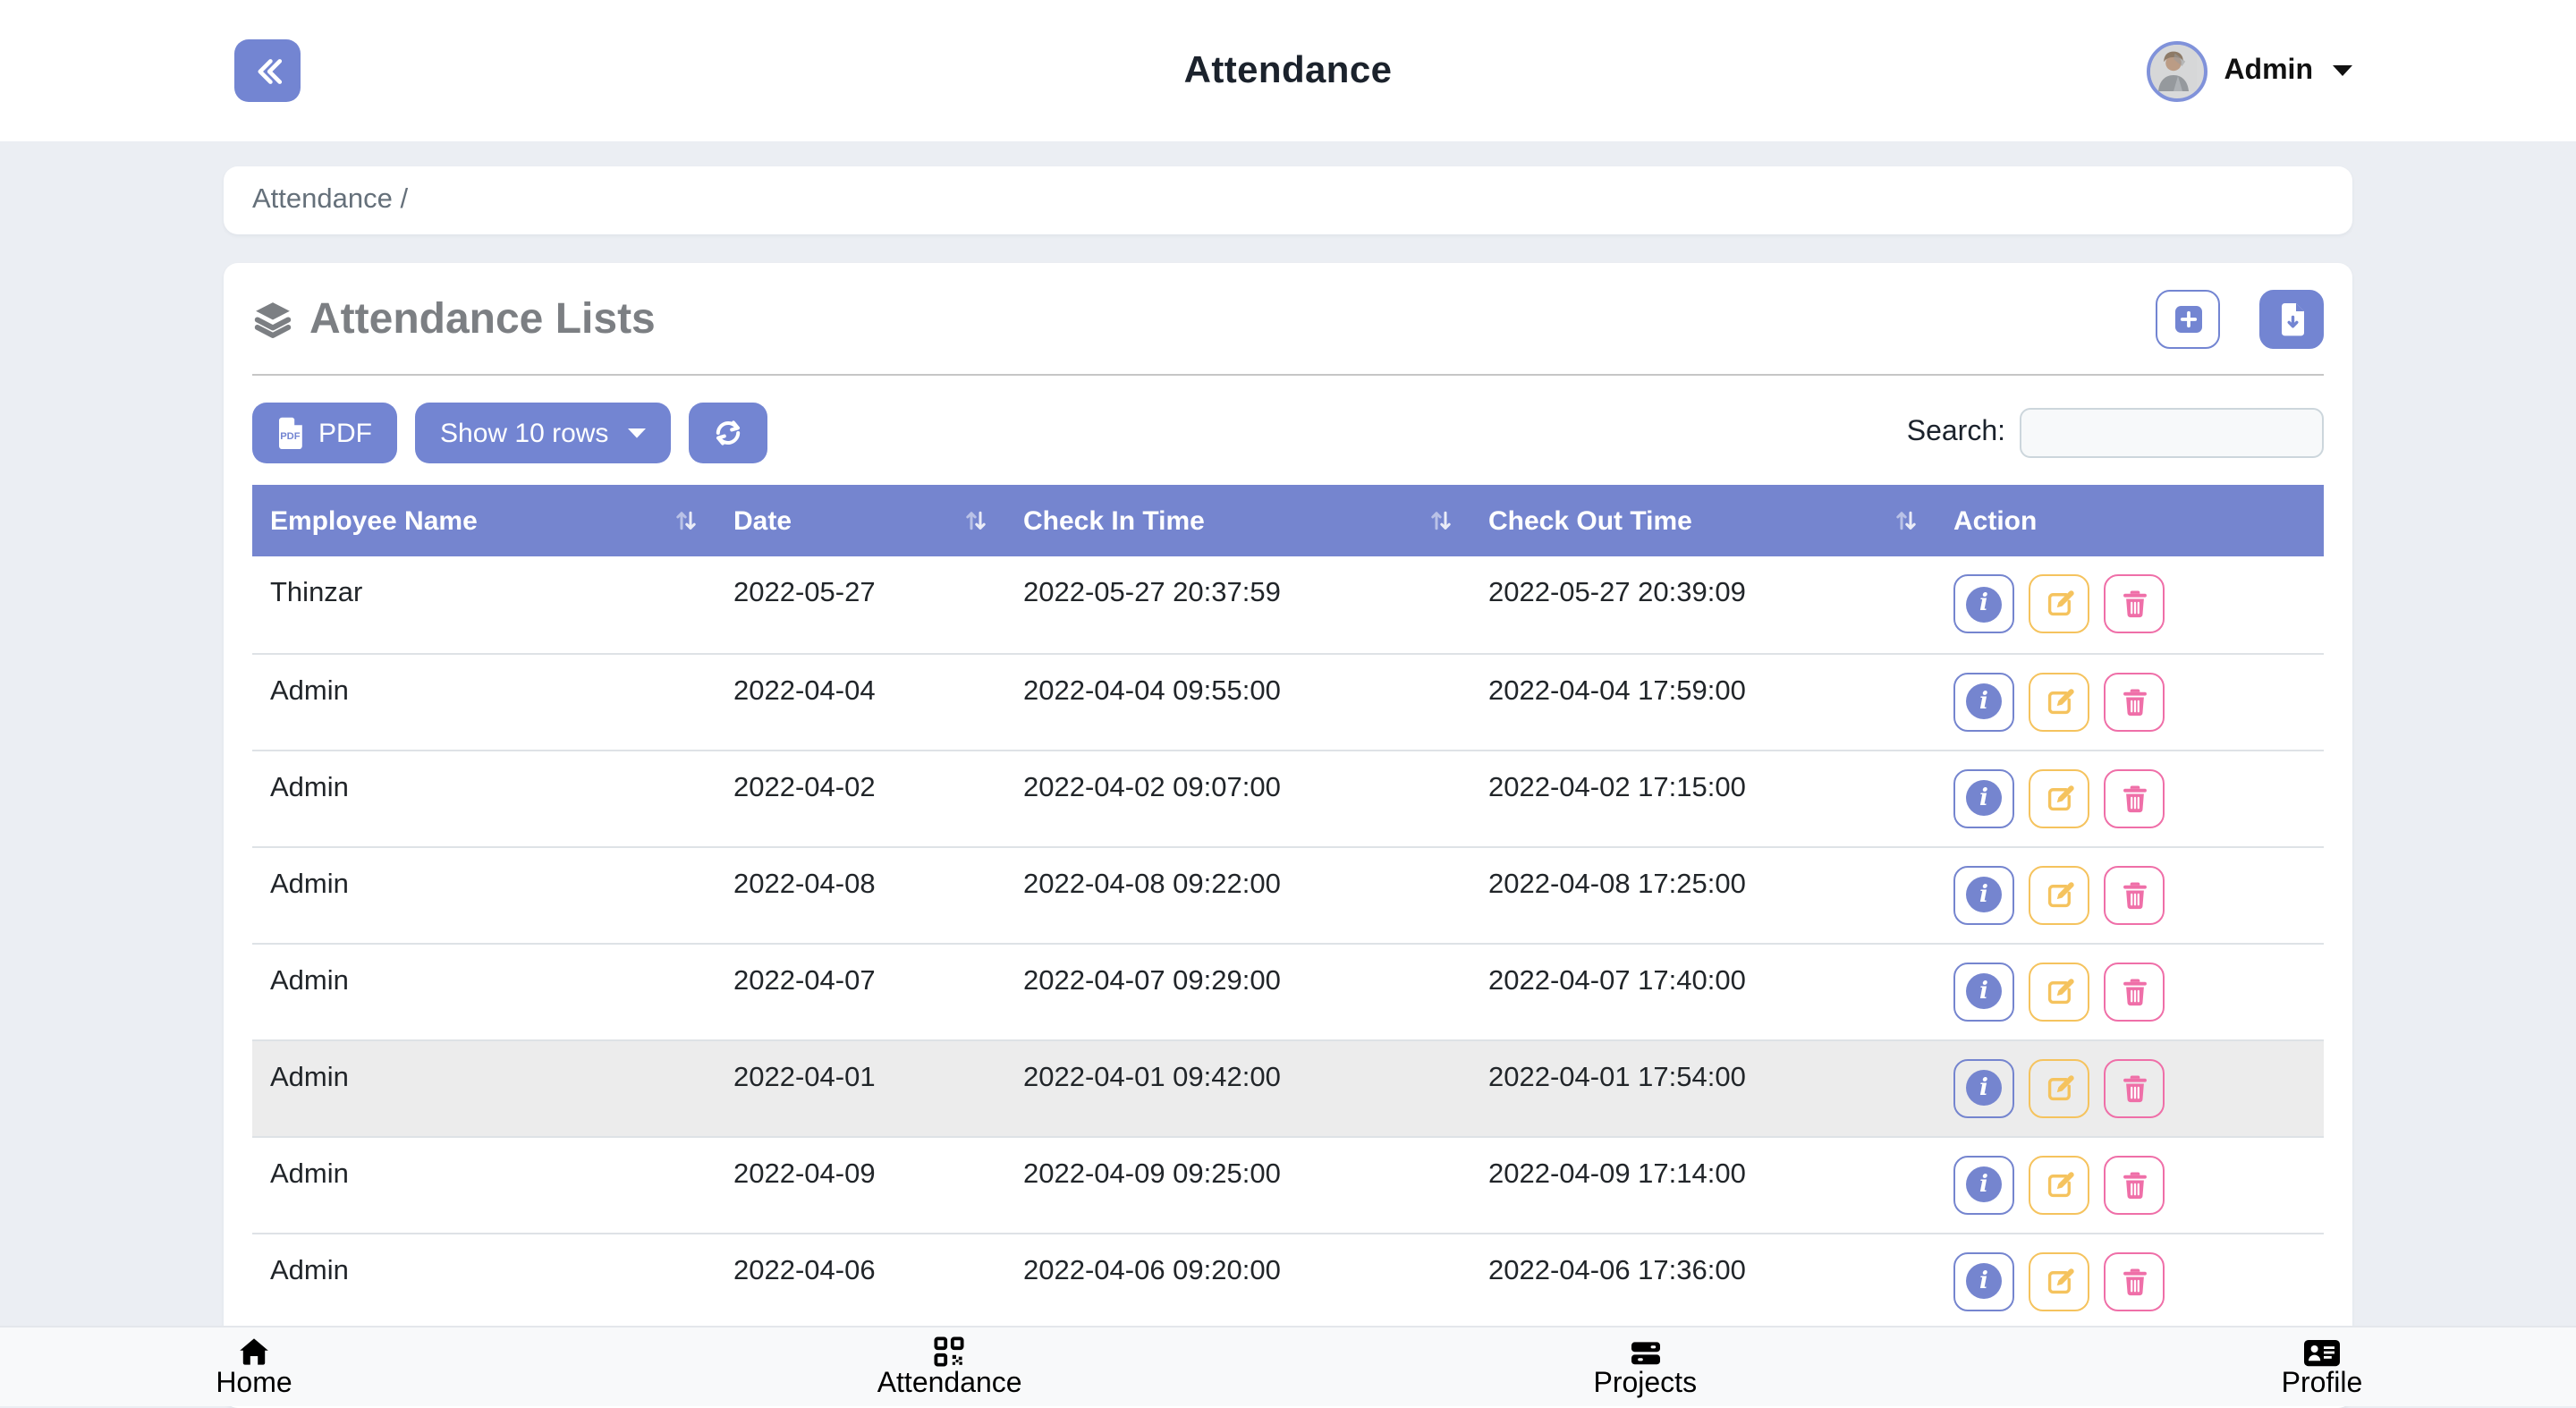 The height and width of the screenshot is (1408, 2576). I want to click on export-file-button, so click(2291, 319).